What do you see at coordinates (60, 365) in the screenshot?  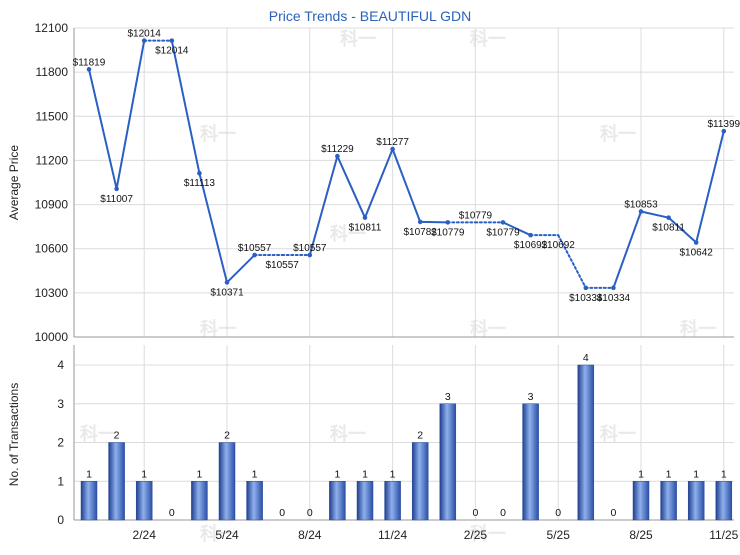 I see `count-y-tick-label: 4` at bounding box center [60, 365].